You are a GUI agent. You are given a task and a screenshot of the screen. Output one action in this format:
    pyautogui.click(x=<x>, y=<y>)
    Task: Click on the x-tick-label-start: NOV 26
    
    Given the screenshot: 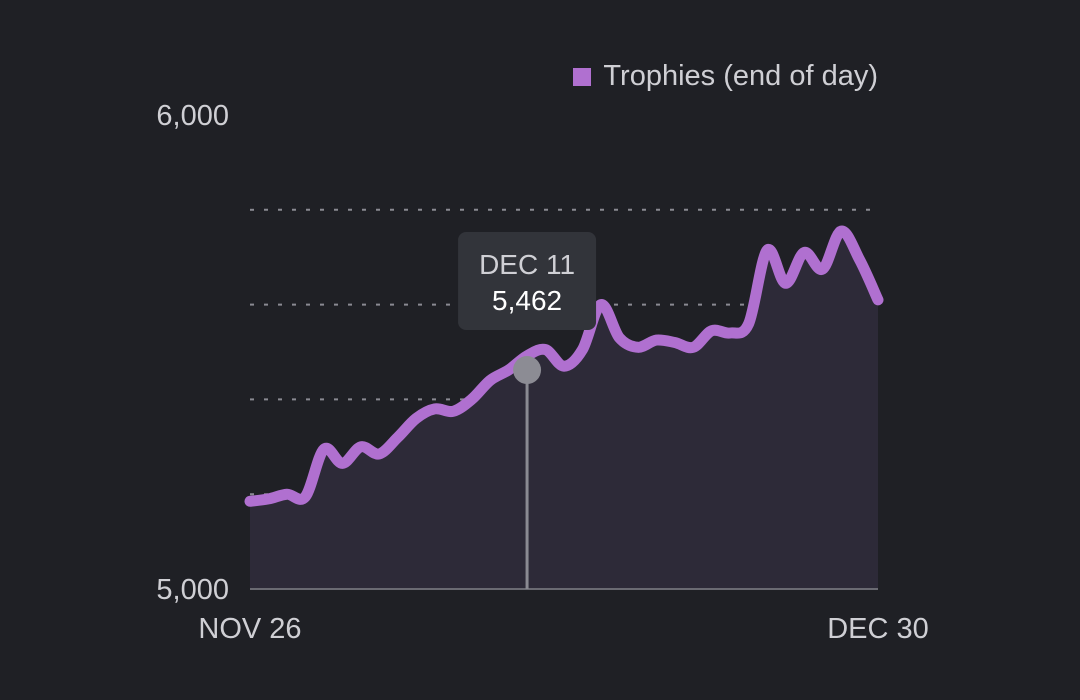 What is the action you would take?
    pyautogui.click(x=249, y=629)
    